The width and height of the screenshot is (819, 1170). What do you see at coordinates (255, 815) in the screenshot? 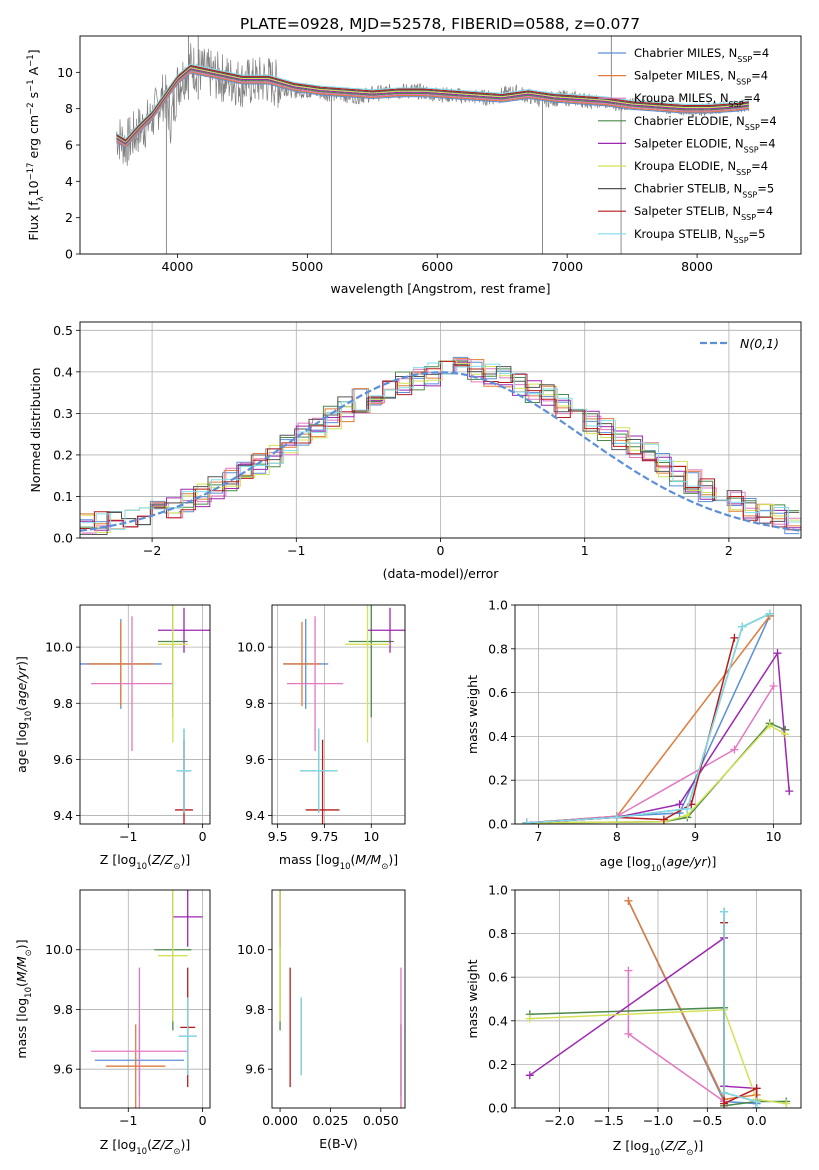
I see `mass-vs-age-ytick-label: 9.4` at bounding box center [255, 815].